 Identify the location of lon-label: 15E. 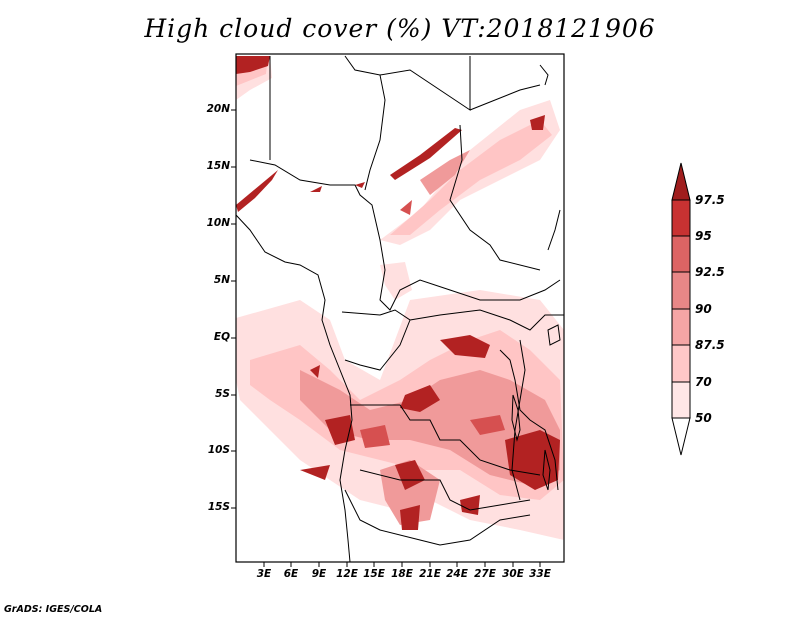
(374, 574).